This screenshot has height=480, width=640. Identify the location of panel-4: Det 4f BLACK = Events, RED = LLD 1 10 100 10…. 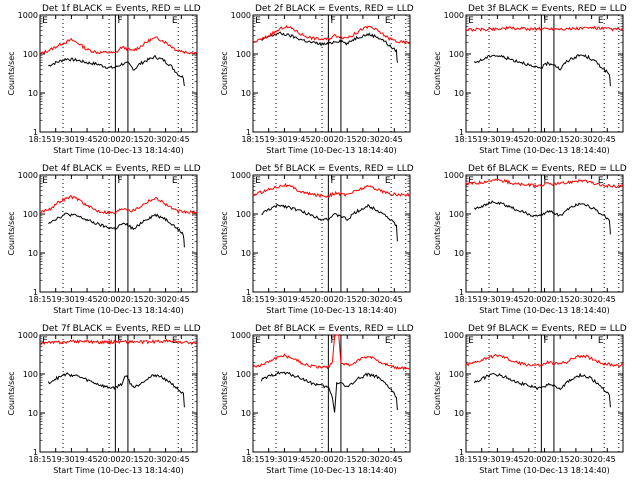
(104, 239).